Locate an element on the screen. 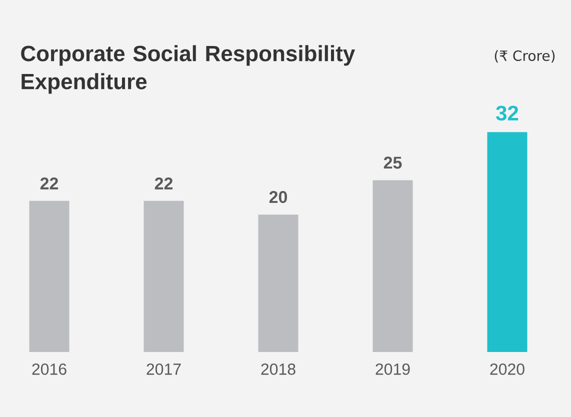 This screenshot has width=571, height=417. chart-title: Corporate Social Responsibility Expenditure is located at coordinates (188, 69).